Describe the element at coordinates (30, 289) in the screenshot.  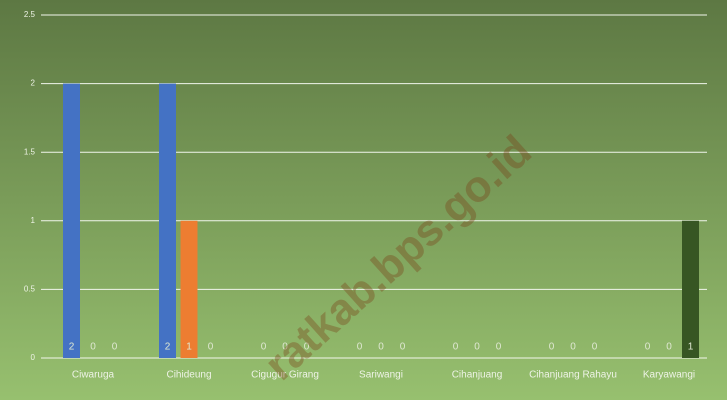
I see `y-tick-label: 0.5` at that location.